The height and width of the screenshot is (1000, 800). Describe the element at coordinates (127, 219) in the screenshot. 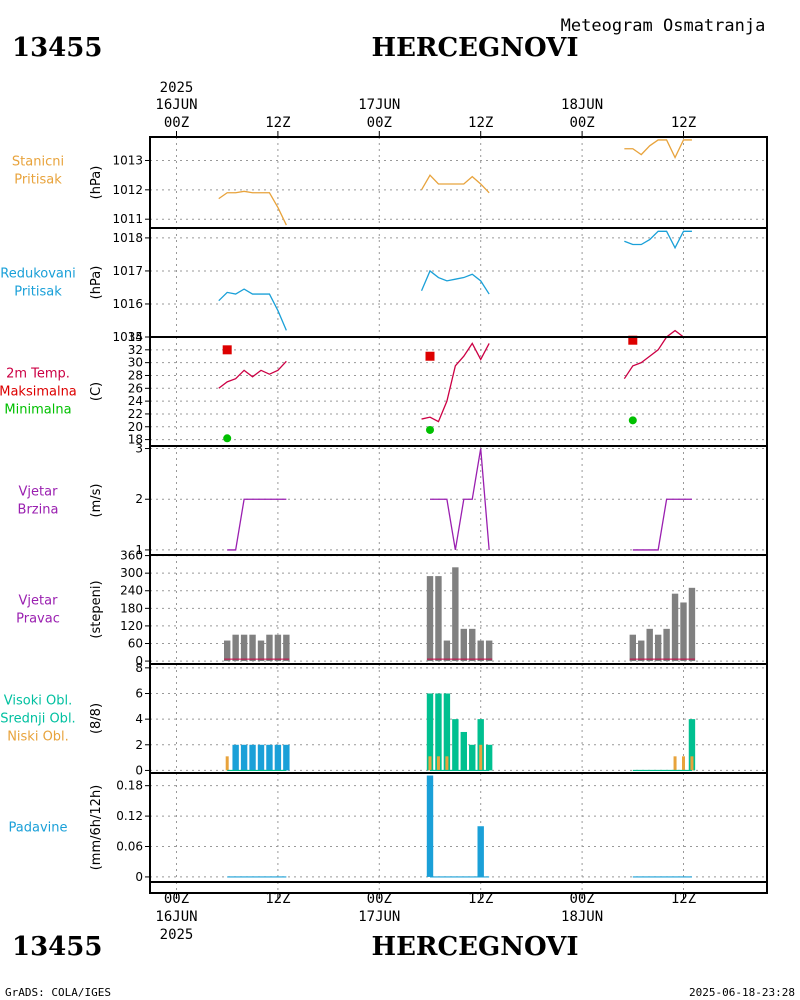

I see `y-tick-label: 1011` at that location.